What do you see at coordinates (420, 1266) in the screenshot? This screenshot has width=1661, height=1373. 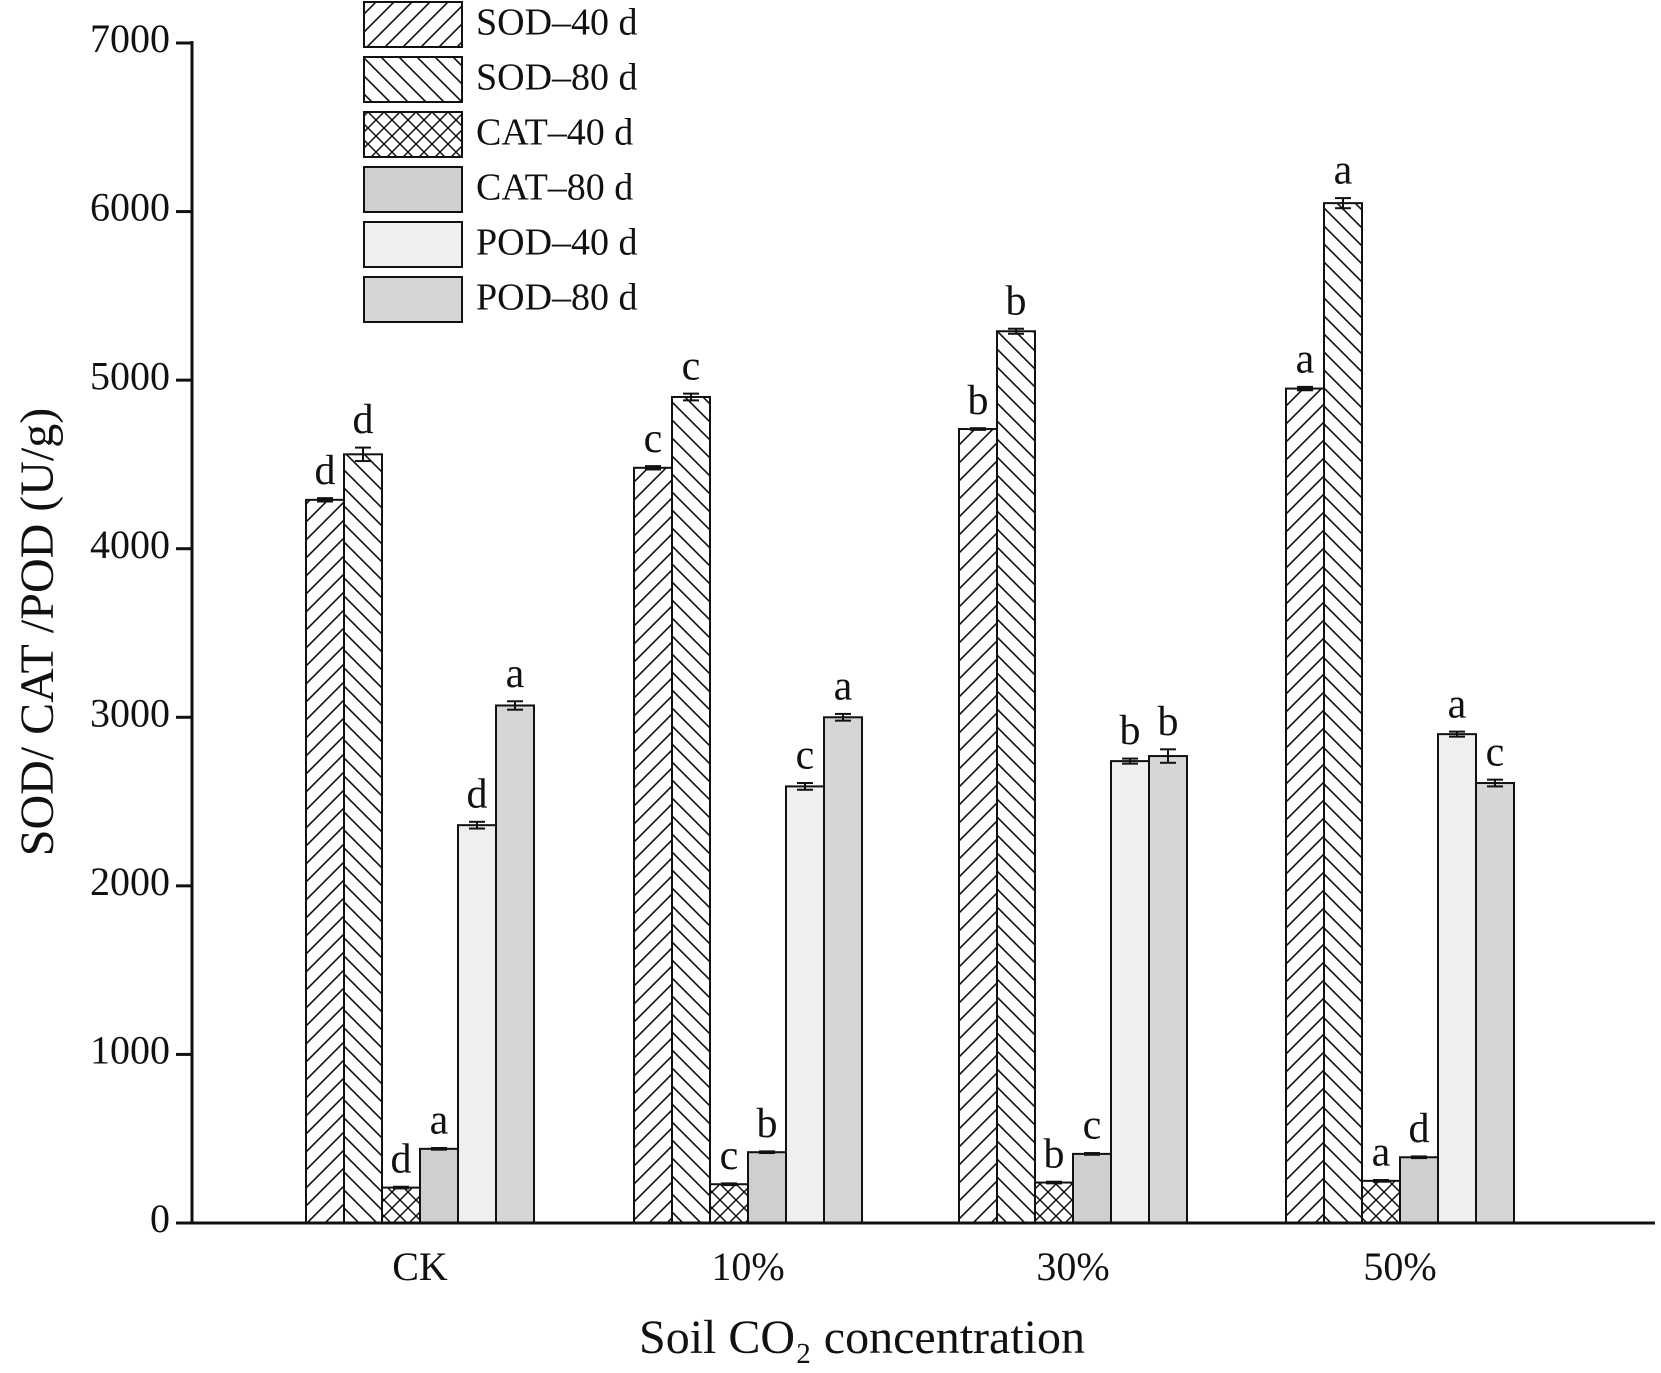 I see `x-tick-label: CK` at bounding box center [420, 1266].